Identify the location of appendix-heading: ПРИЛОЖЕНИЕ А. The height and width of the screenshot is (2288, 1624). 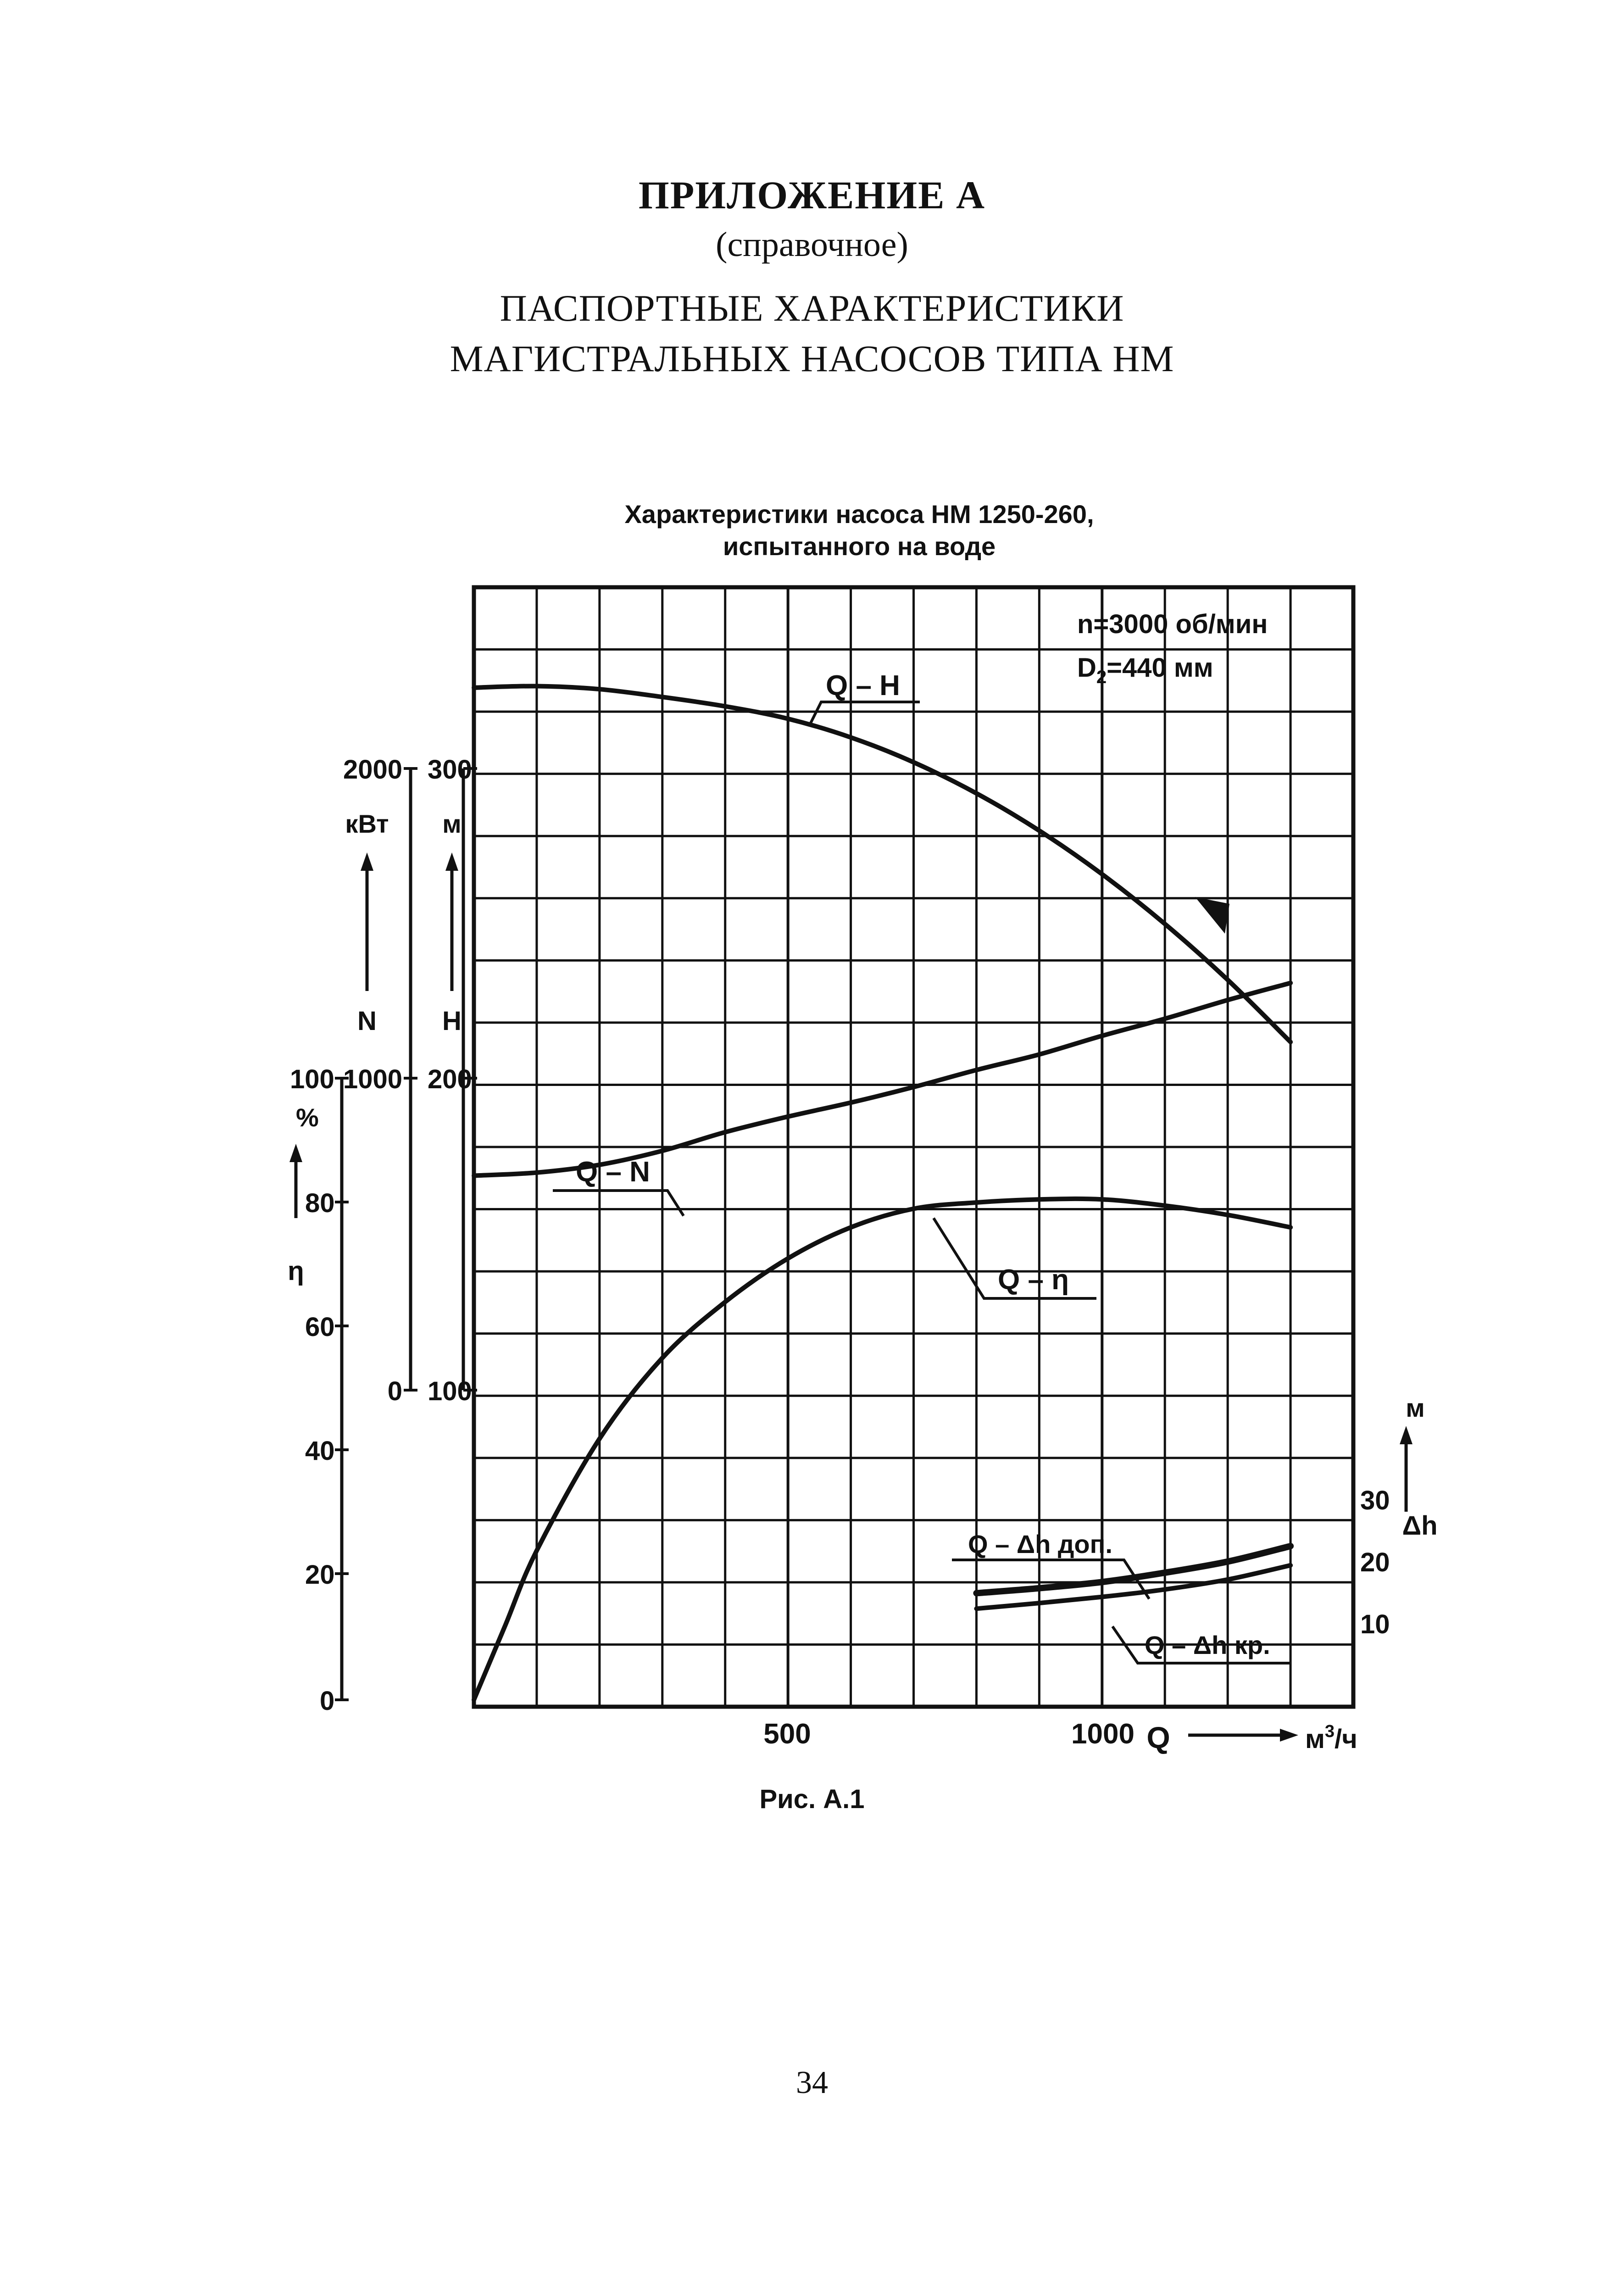
(812, 195).